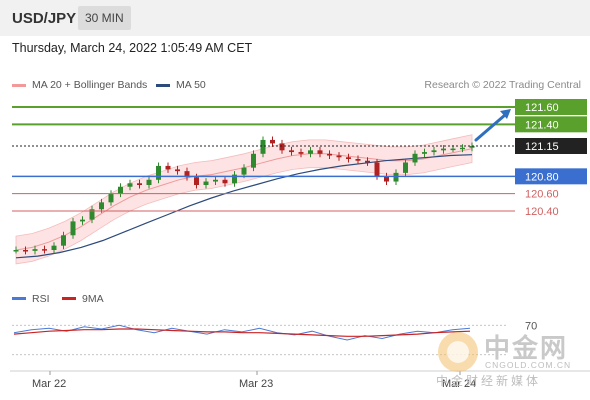 Image resolution: width=590 pixels, height=400 pixels. I want to click on legend-bollinger-swatch, so click(19, 85).